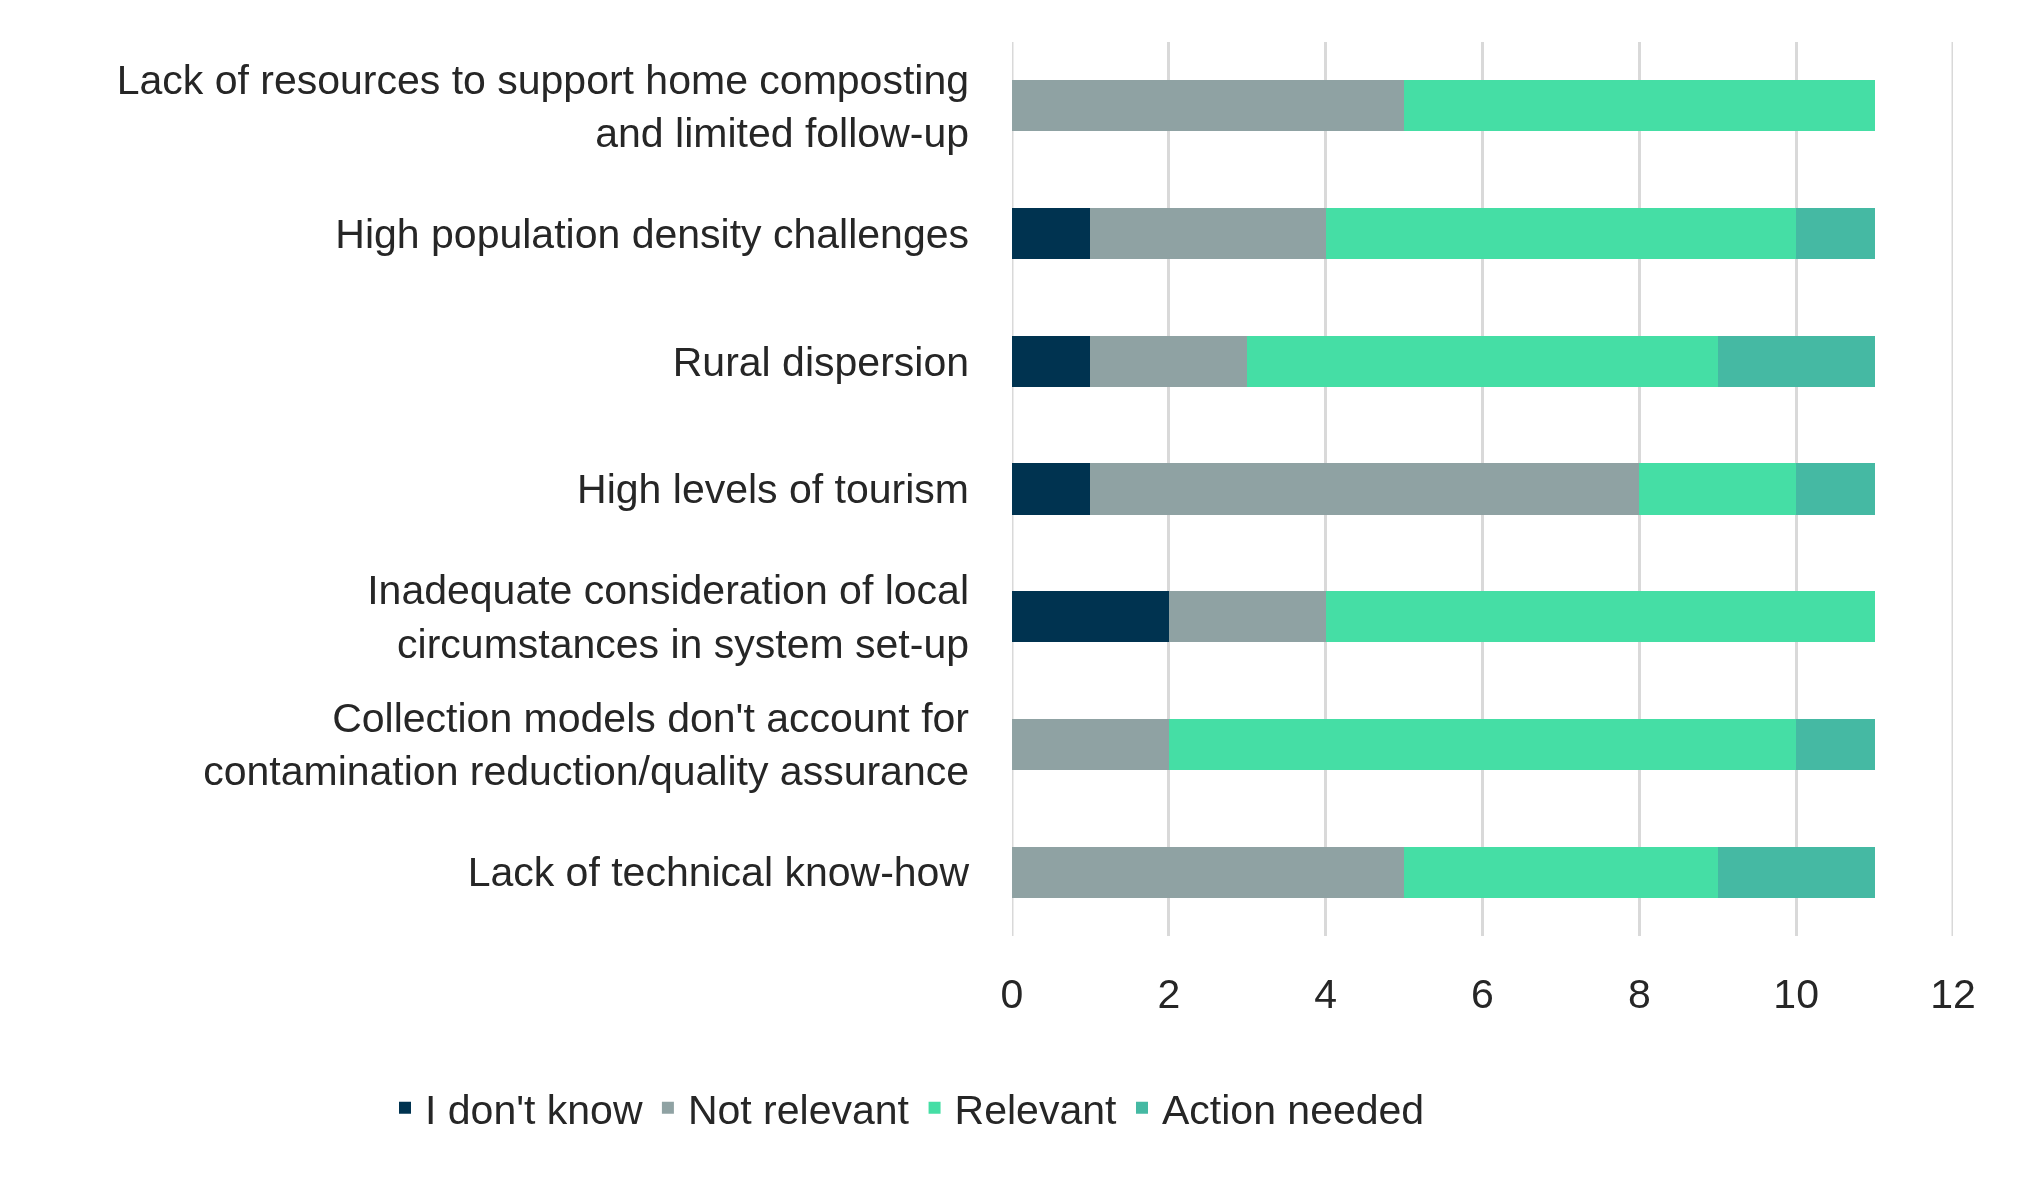 The height and width of the screenshot is (1179, 2020). What do you see at coordinates (718, 872) in the screenshot?
I see `y-tick-label: Lack of technical know-how` at bounding box center [718, 872].